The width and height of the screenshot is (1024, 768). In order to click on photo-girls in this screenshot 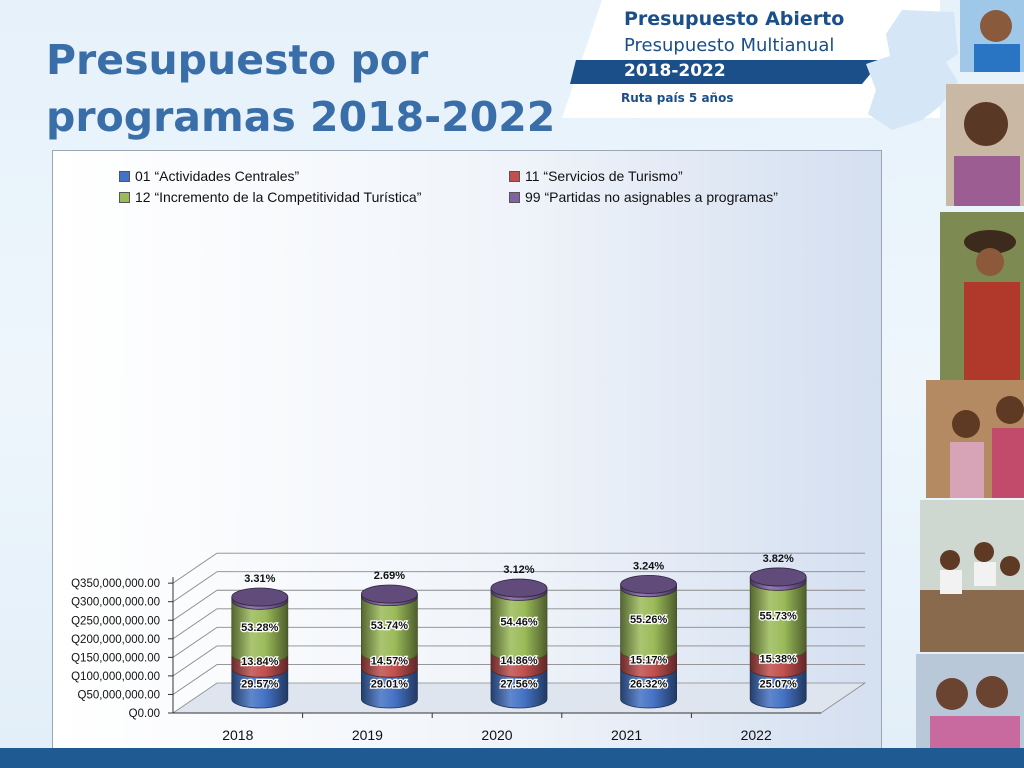, I will do `click(970, 701)`.